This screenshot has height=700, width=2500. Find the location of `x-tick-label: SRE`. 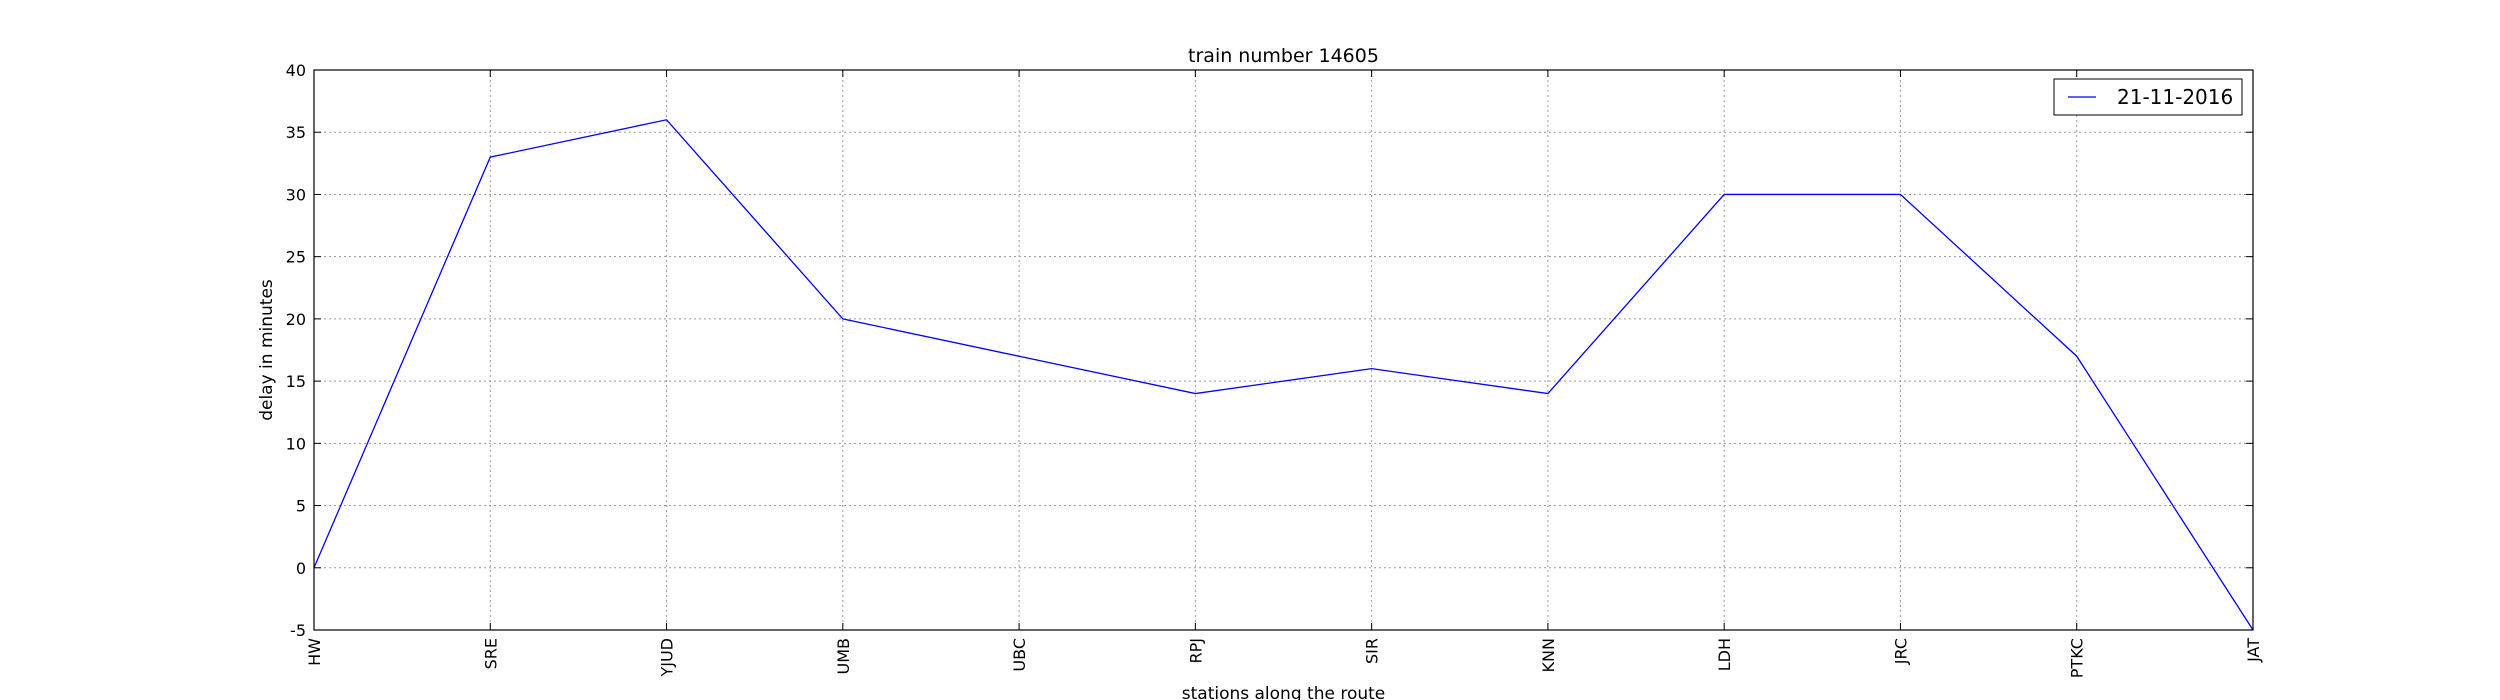

x-tick-label: SRE is located at coordinates (490, 653).